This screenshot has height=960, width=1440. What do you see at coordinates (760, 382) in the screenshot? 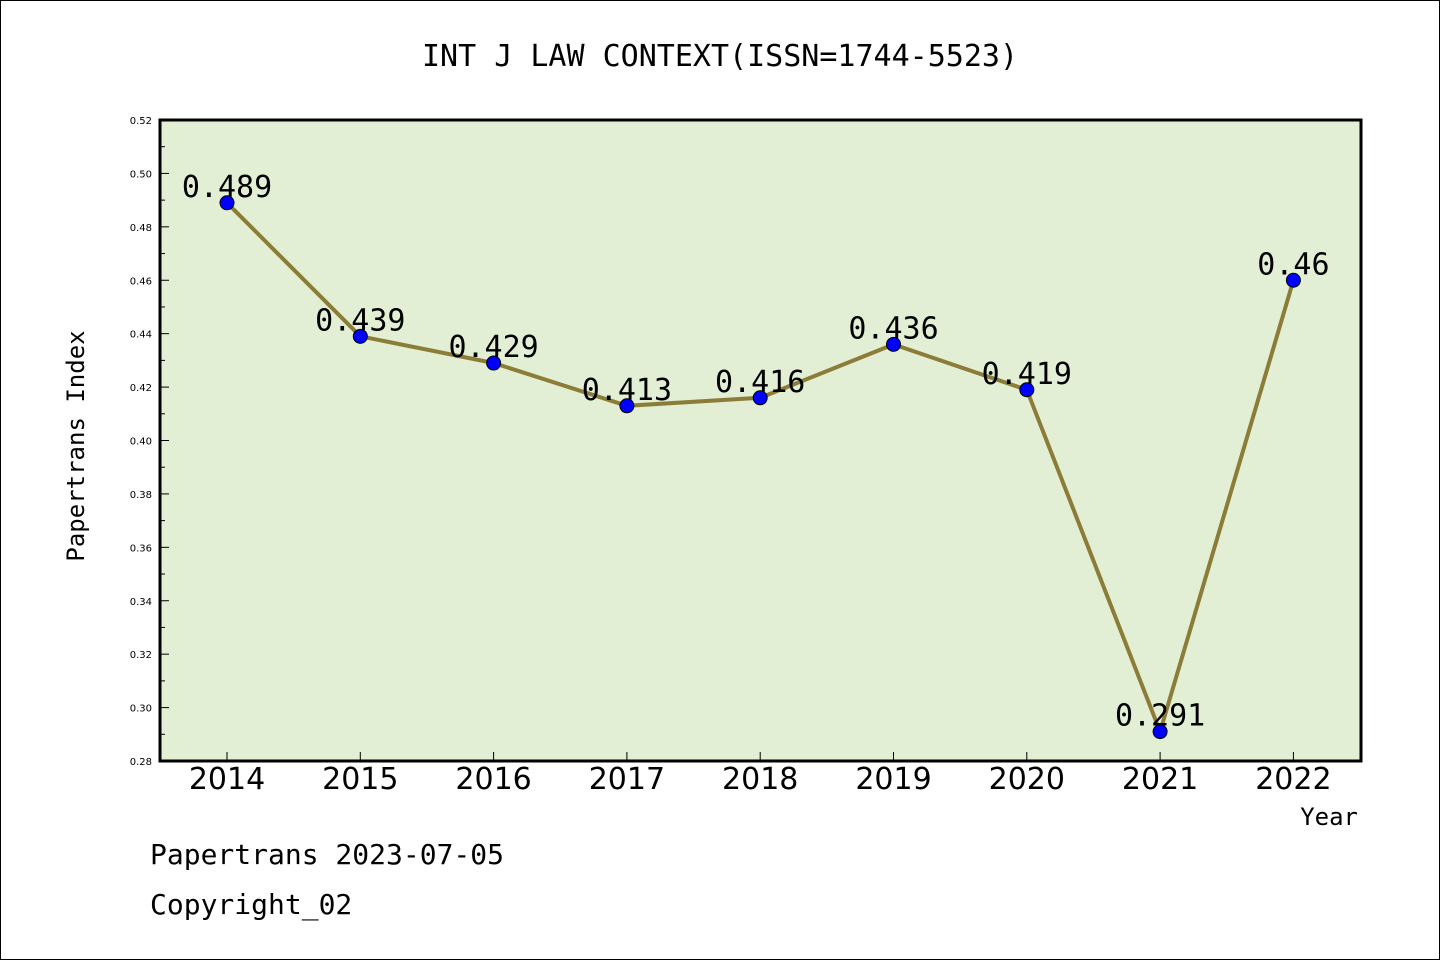
I see `data-label: 0.416` at bounding box center [760, 382].